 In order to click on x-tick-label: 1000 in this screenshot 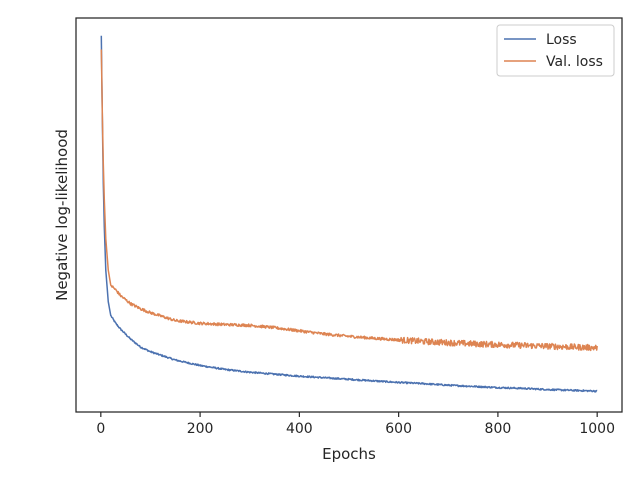, I will do `click(597, 429)`.